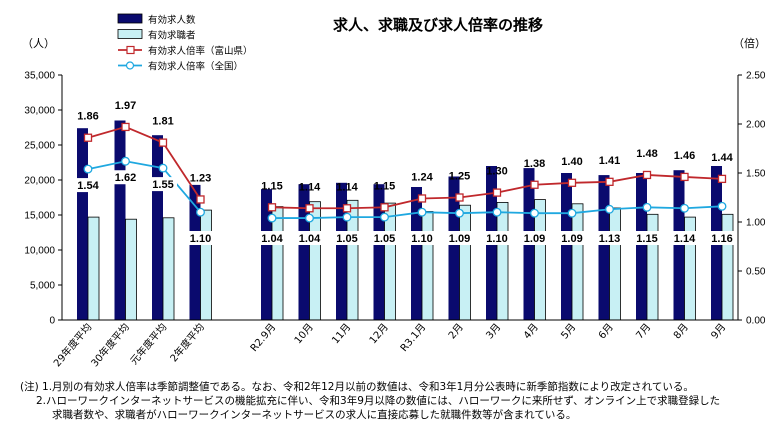 The width and height of the screenshot is (780, 436). I want to click on category-label: R3.1月, so click(413, 337).